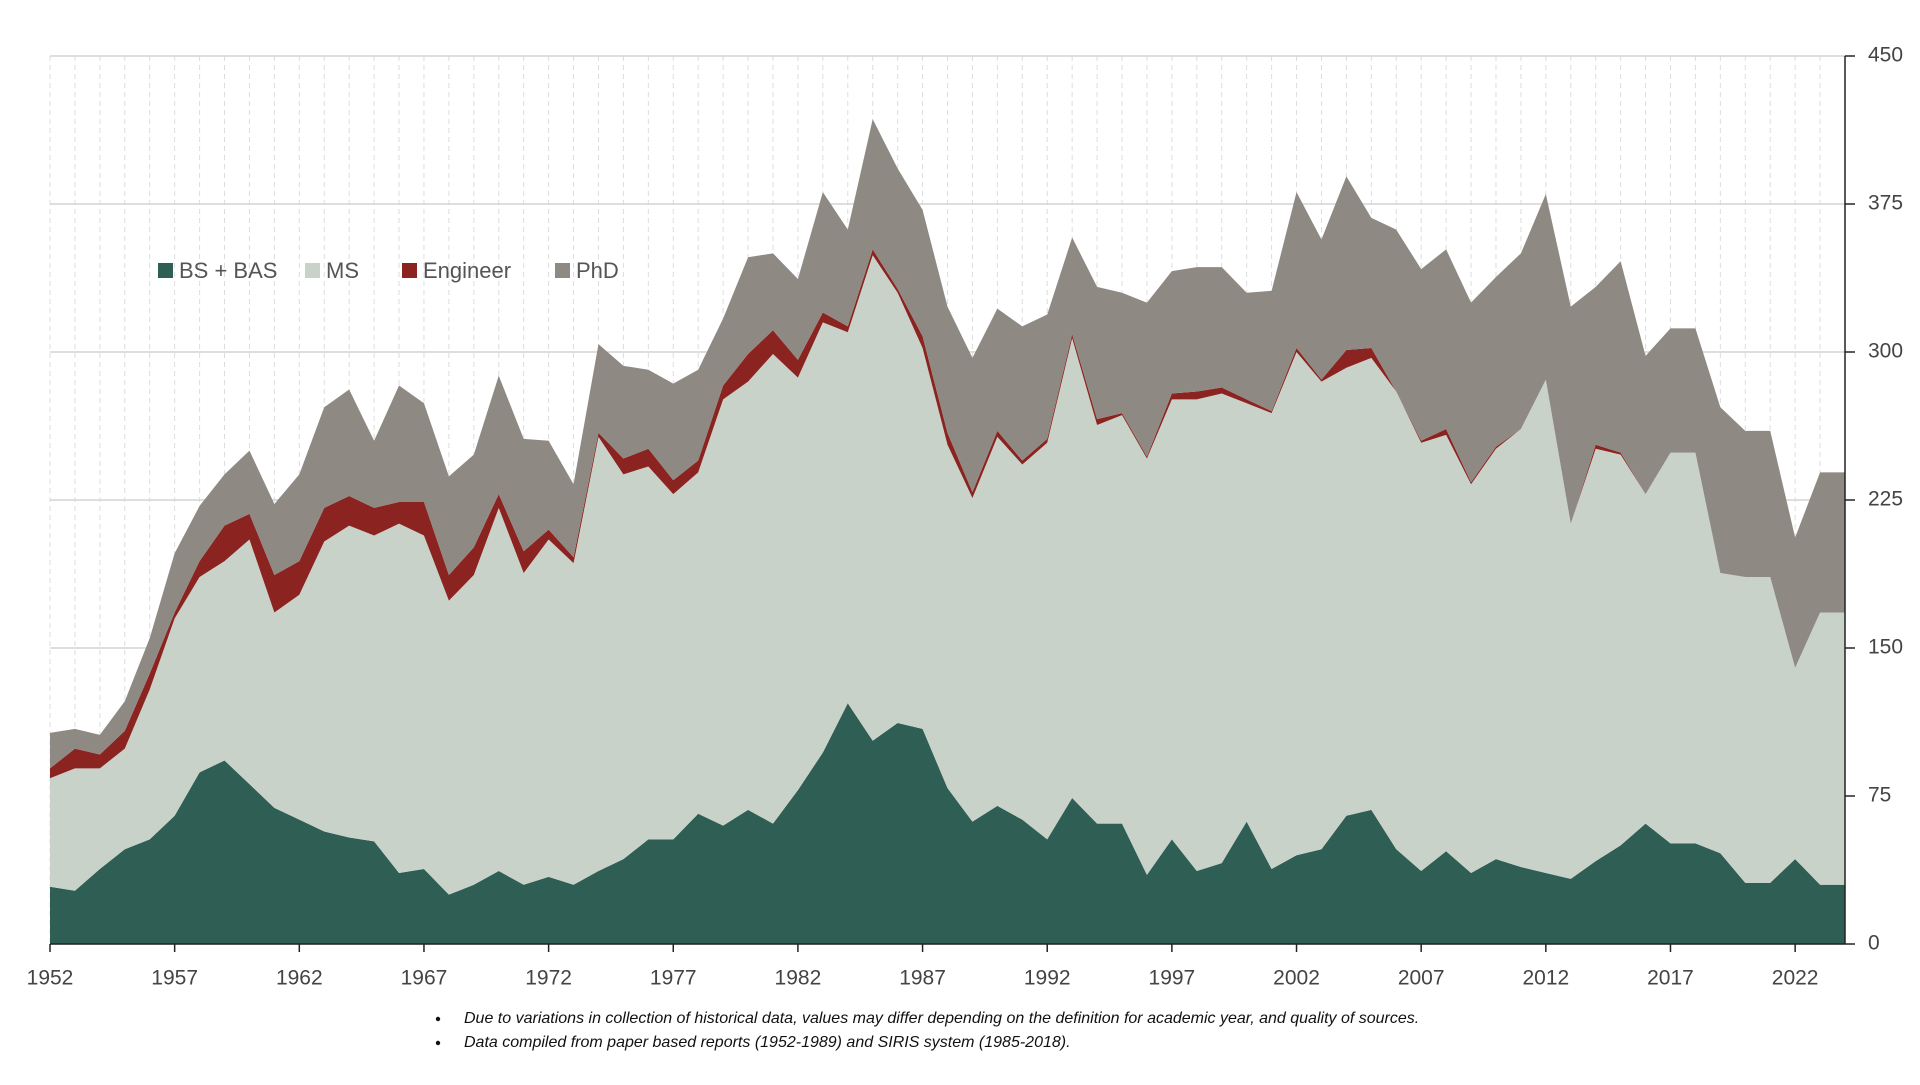  Describe the element at coordinates (1670, 978) in the screenshot. I see `x-tick-label: 2017` at that location.